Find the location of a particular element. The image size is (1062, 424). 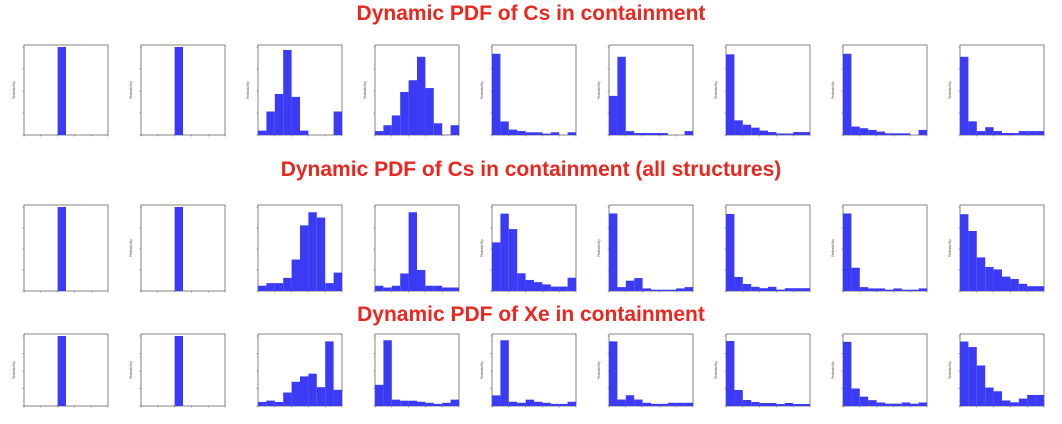

section-title-xe: Dynamic PDF of Xe in containment is located at coordinates (531, 314).